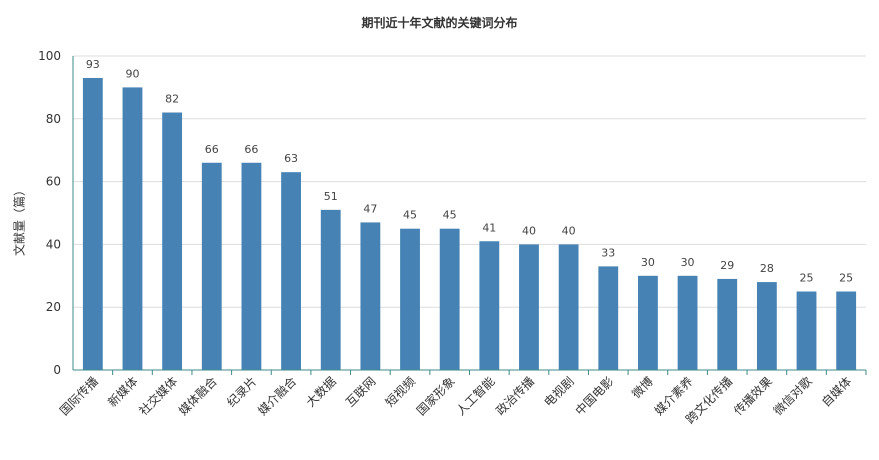 The image size is (879, 460). What do you see at coordinates (767, 268) in the screenshot?
I see `bar-value-label: 28` at bounding box center [767, 268].